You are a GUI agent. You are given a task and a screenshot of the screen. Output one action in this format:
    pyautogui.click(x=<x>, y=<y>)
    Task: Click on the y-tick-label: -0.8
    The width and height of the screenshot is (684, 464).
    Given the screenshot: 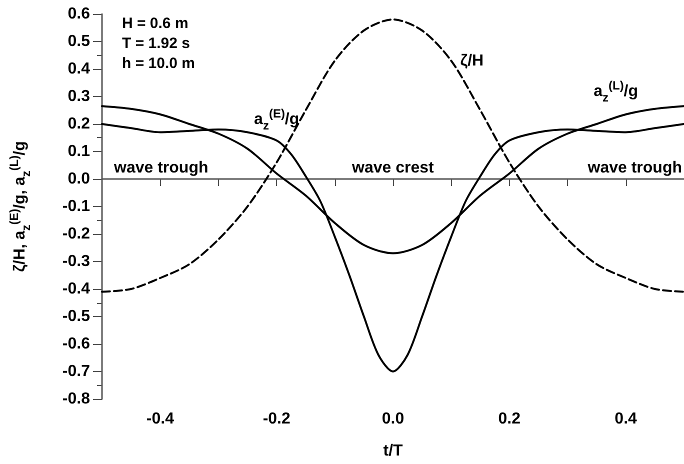 What is the action you would take?
    pyautogui.click(x=76, y=399)
    